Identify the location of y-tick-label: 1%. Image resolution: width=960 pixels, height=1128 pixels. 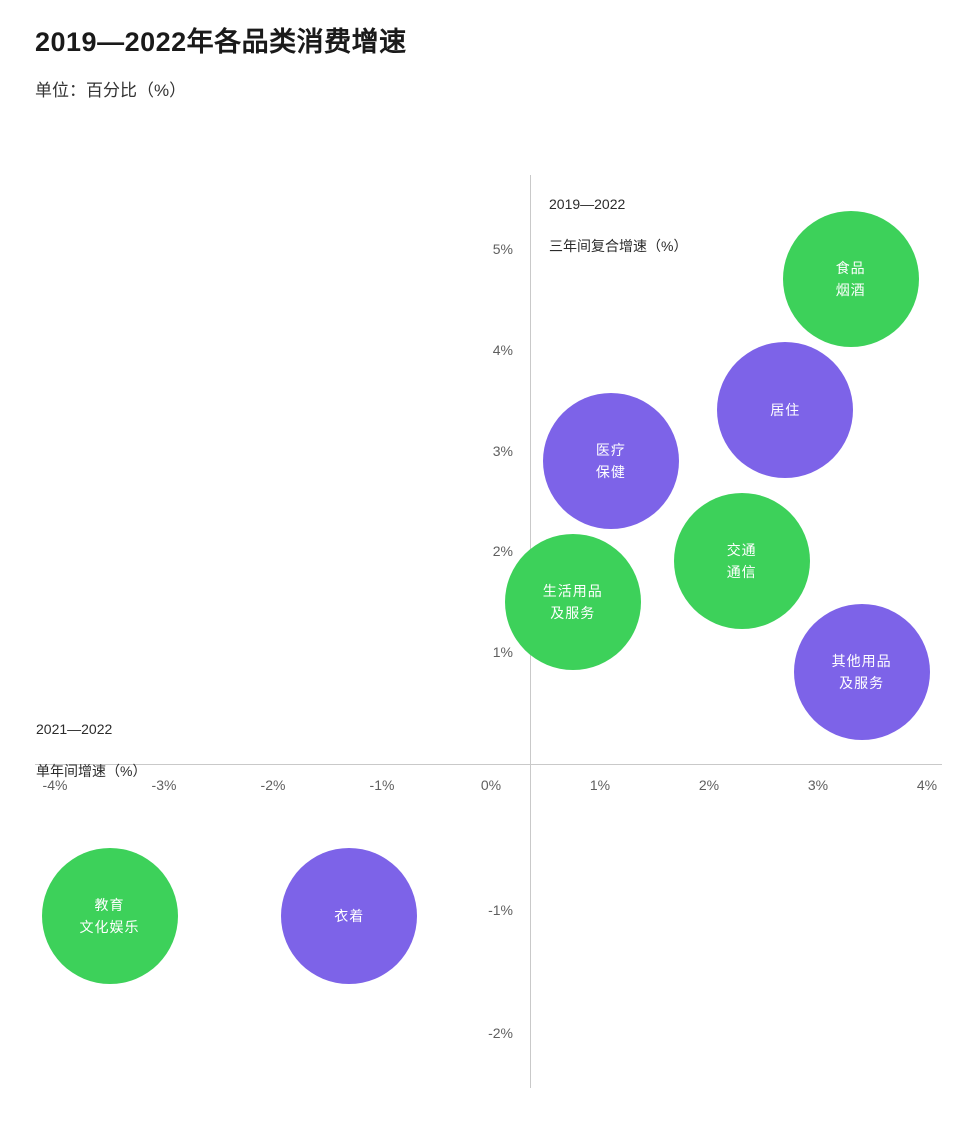
(502, 652).